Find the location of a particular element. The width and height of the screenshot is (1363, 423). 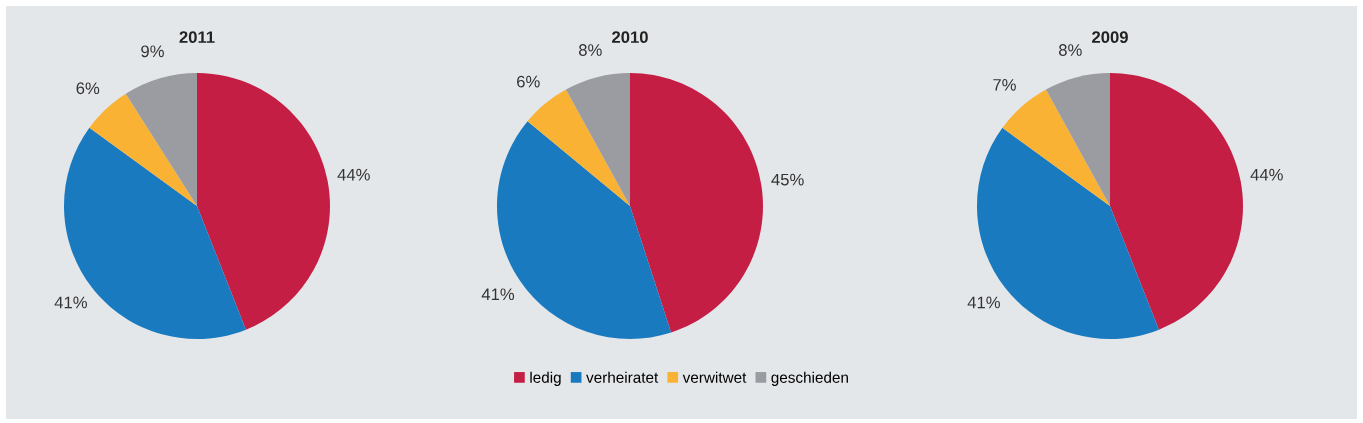

chart-title: 2011 is located at coordinates (197, 37).